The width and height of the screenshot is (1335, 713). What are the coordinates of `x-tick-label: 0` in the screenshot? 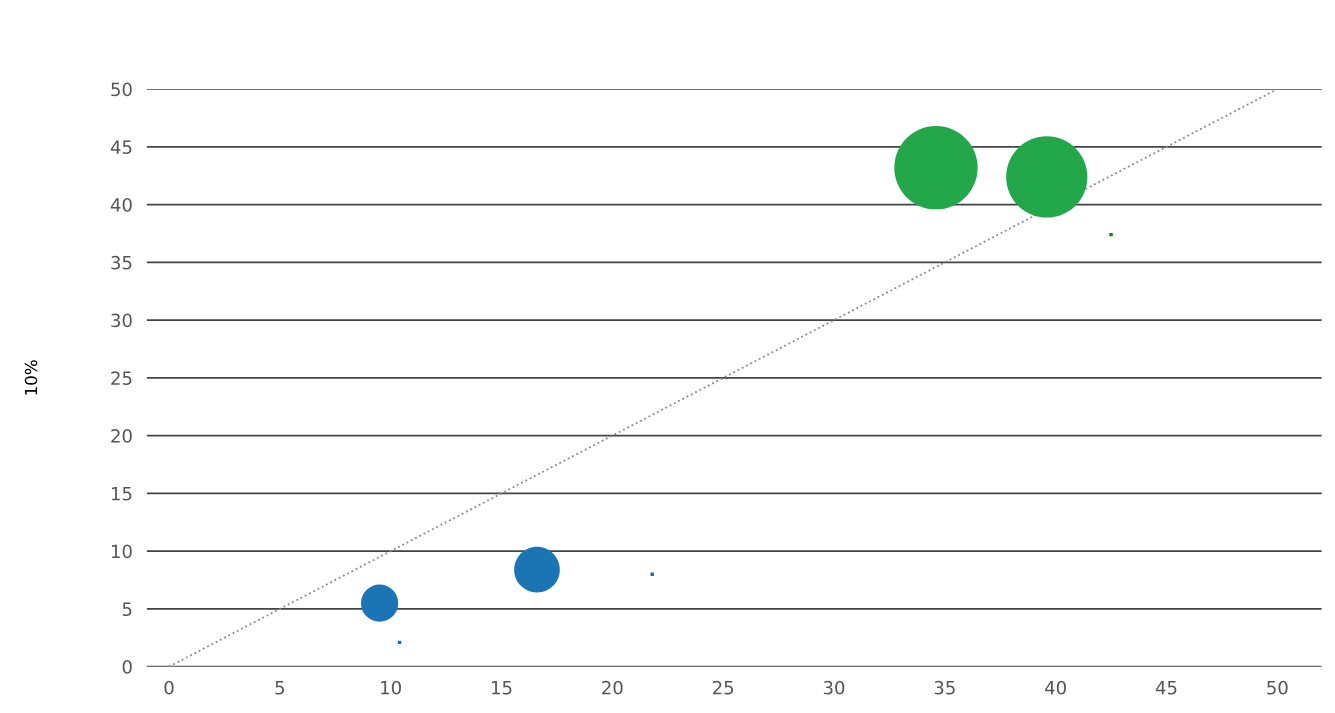 It's located at (169, 687).